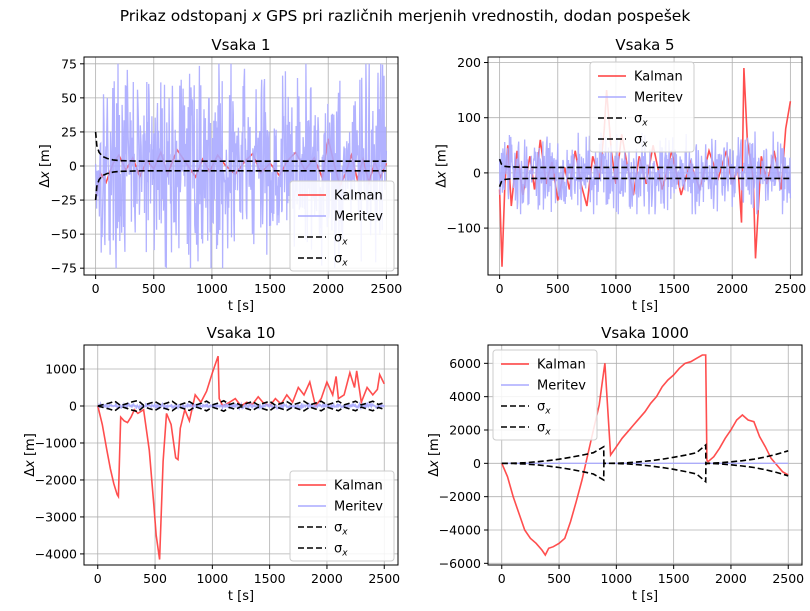 The height and width of the screenshot is (611, 810). I want to click on panel3-xtick-label-2: 1000, so click(212, 578).